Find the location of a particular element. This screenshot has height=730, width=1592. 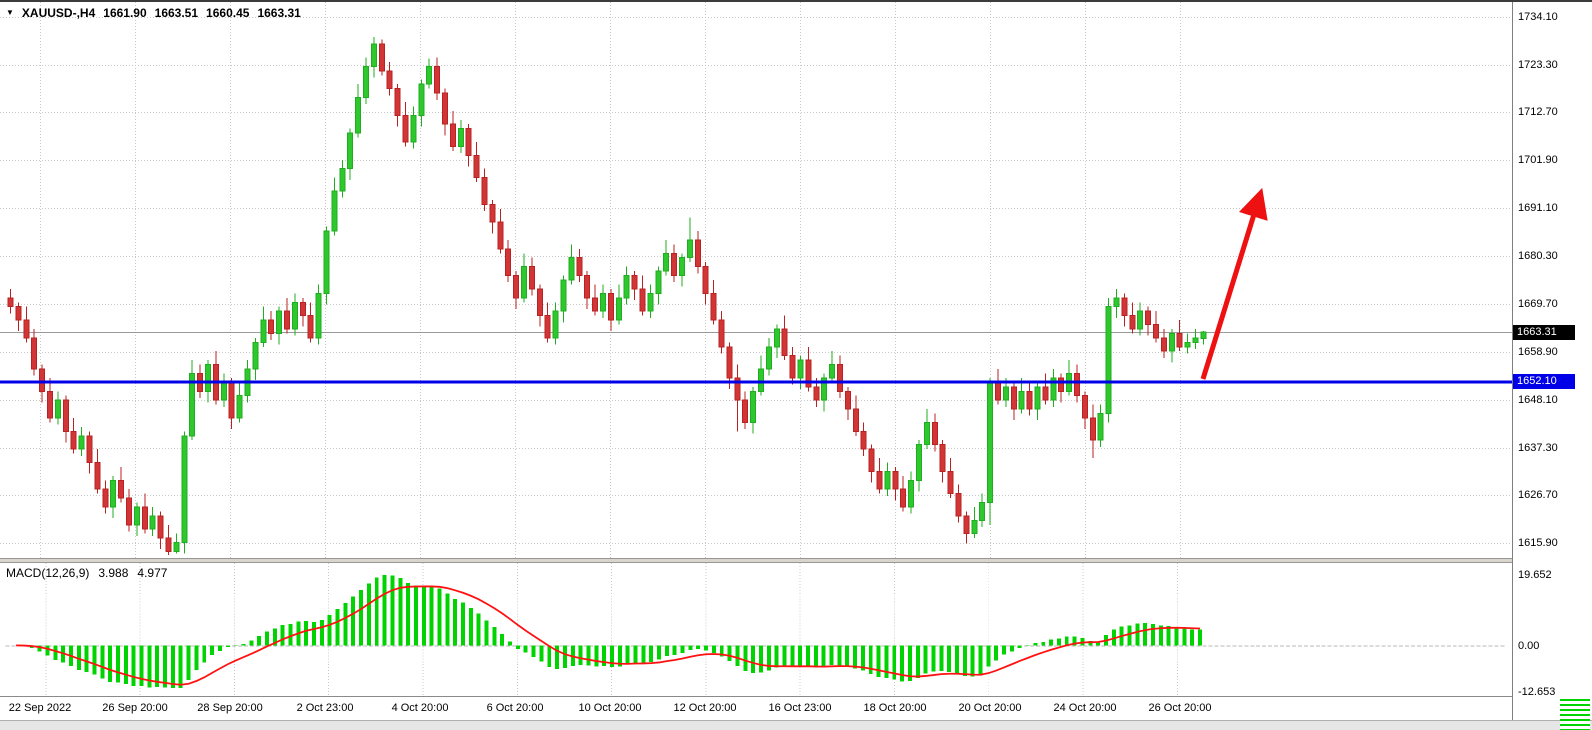

macd-axis-label: 19.652 is located at coordinates (1535, 575).